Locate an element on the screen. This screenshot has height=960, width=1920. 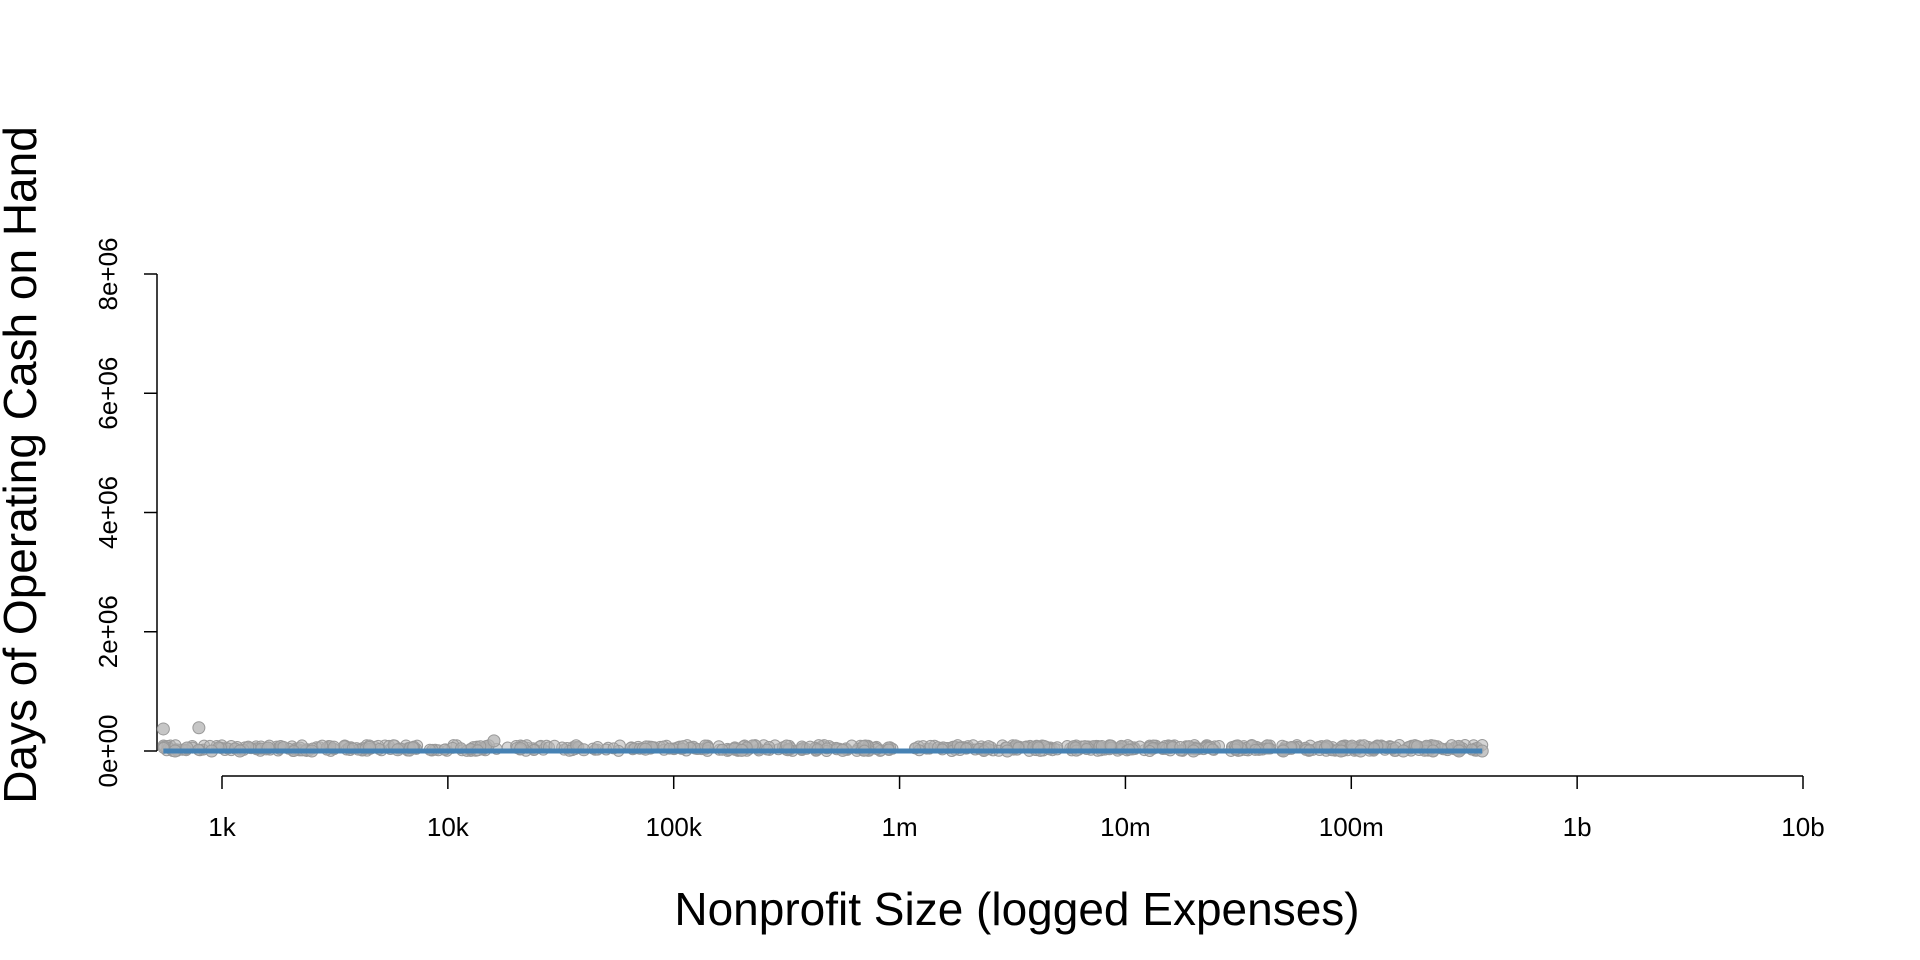
x-tick-label: 1k is located at coordinates (222, 827).